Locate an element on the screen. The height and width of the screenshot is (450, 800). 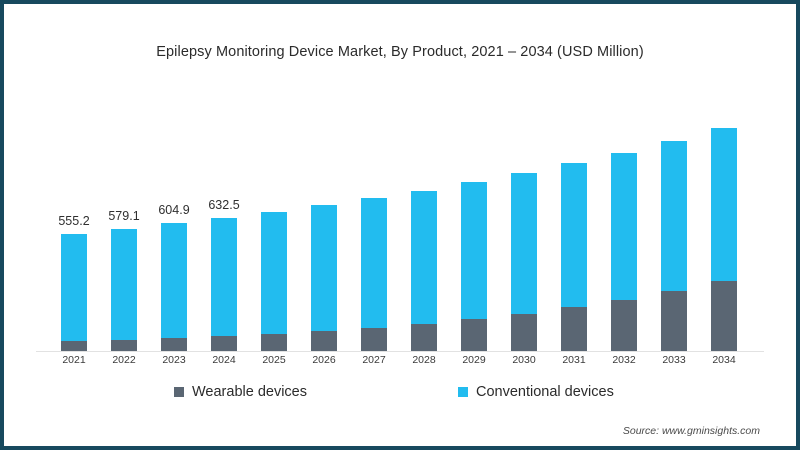
bar-segment-wearable-2026 is located at coordinates (324, 340).